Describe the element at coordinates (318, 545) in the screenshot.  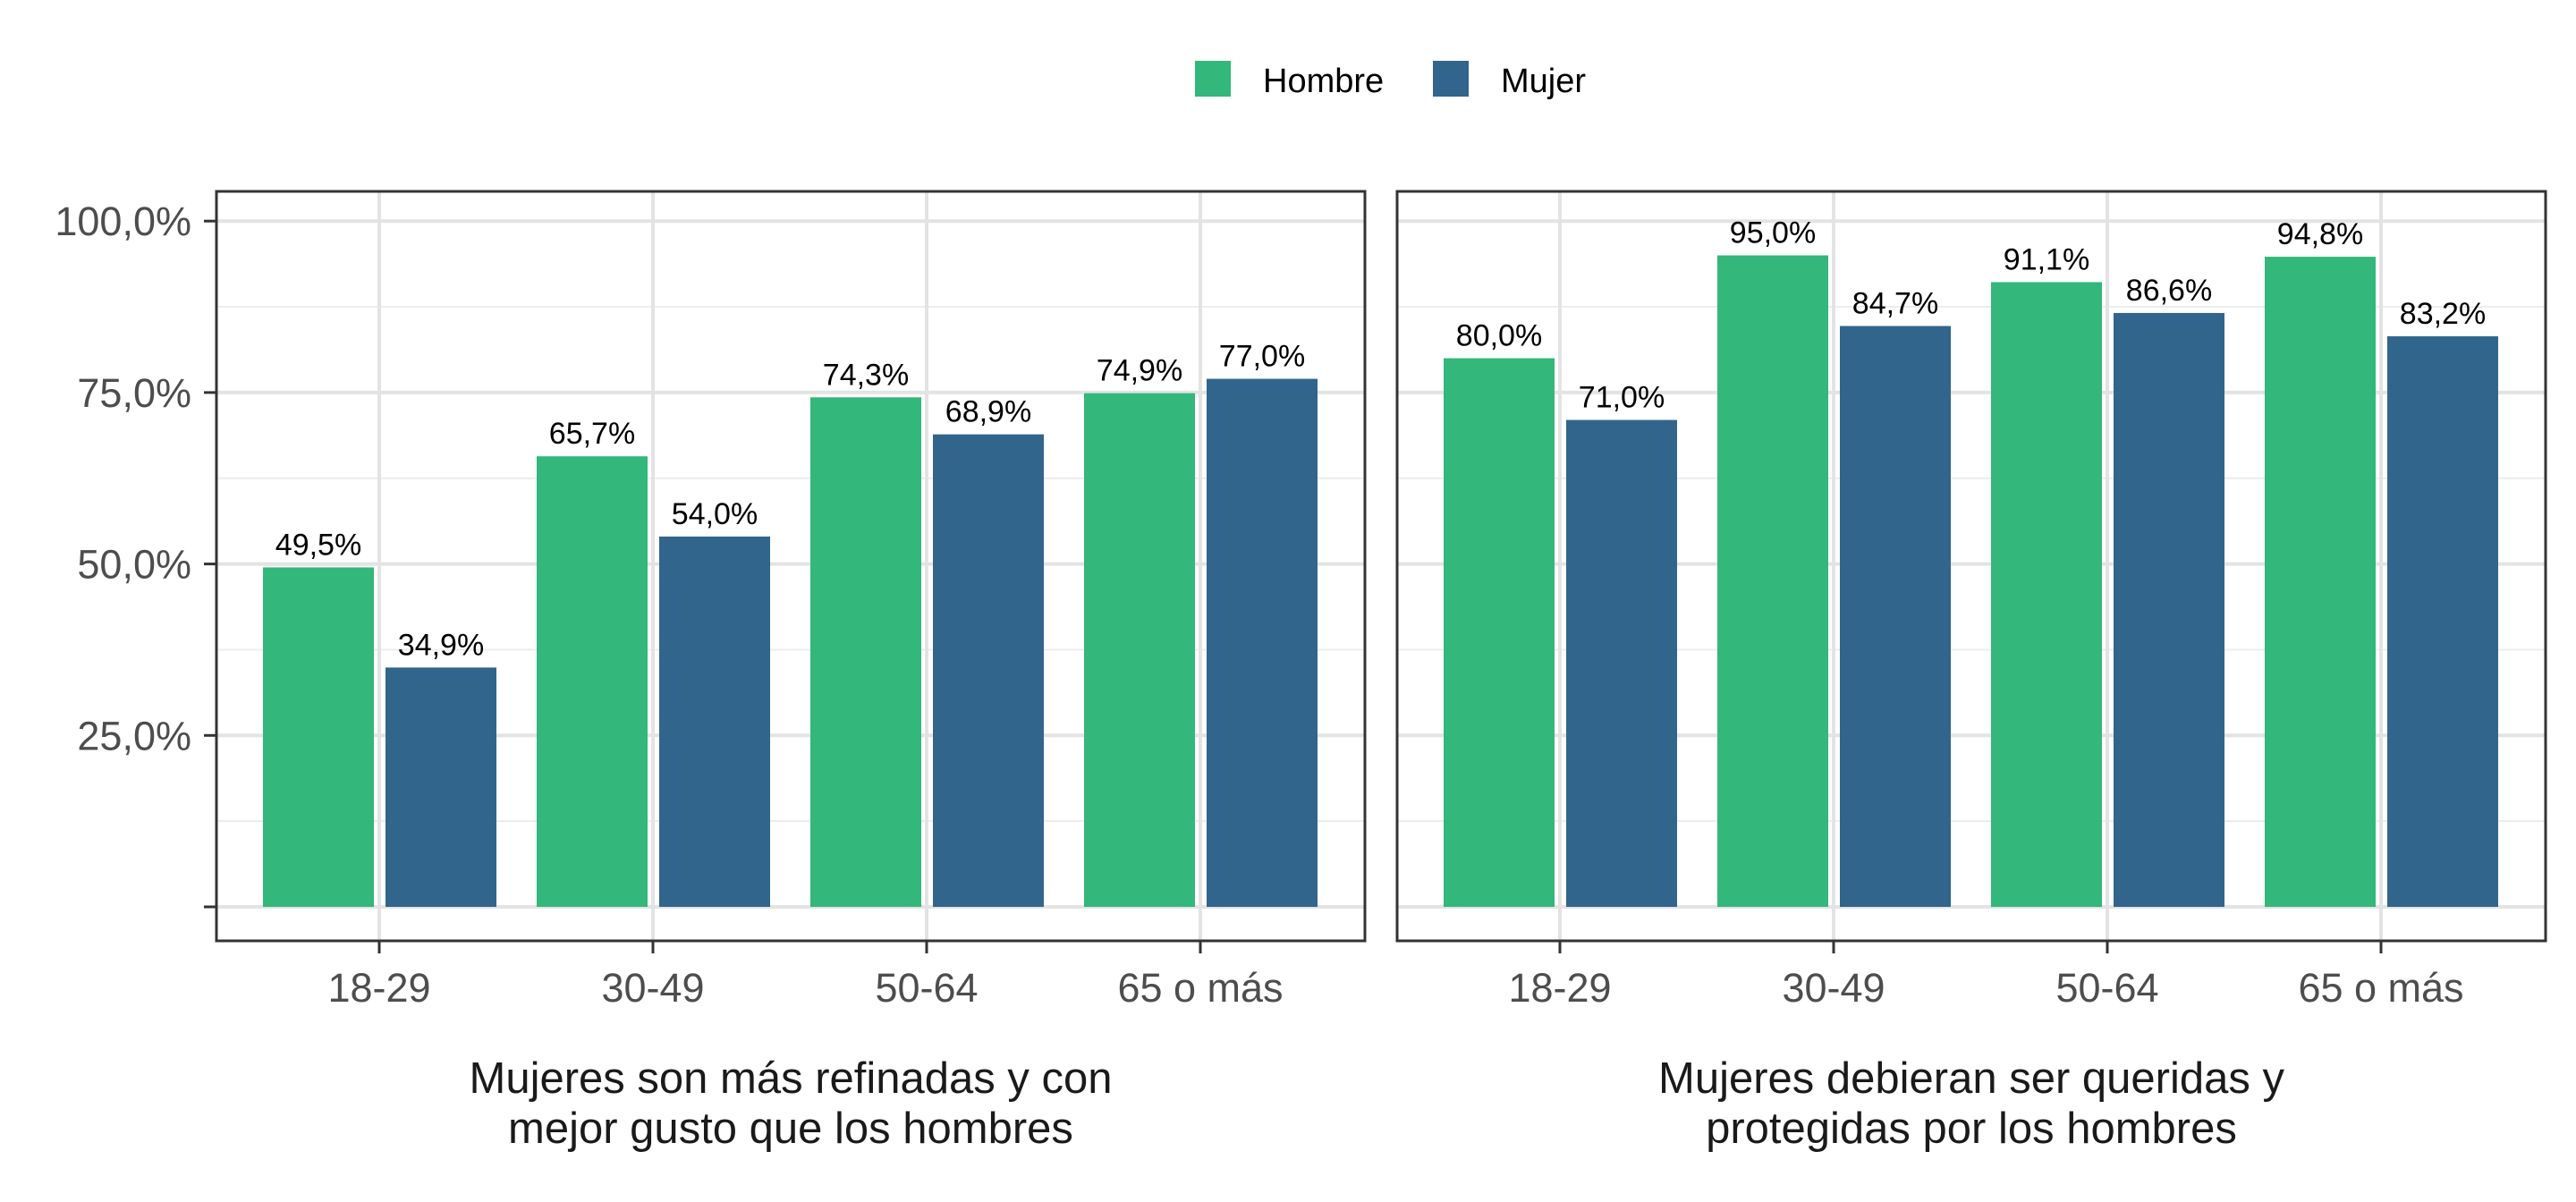
I see `bar-value-label: 49,5%` at that location.